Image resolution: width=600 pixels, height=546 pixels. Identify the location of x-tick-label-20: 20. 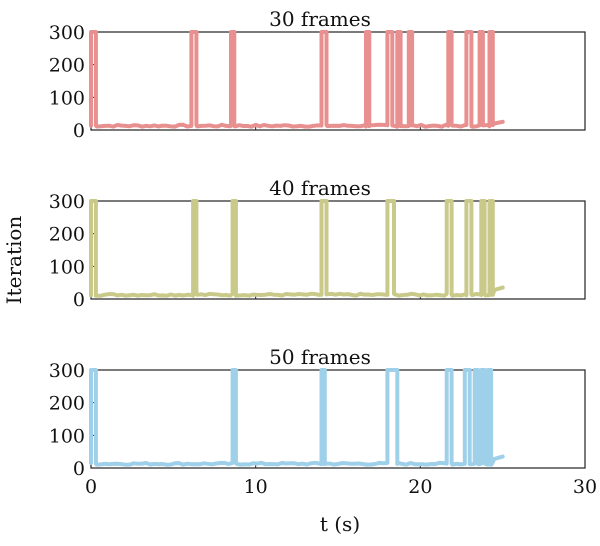
(420, 487).